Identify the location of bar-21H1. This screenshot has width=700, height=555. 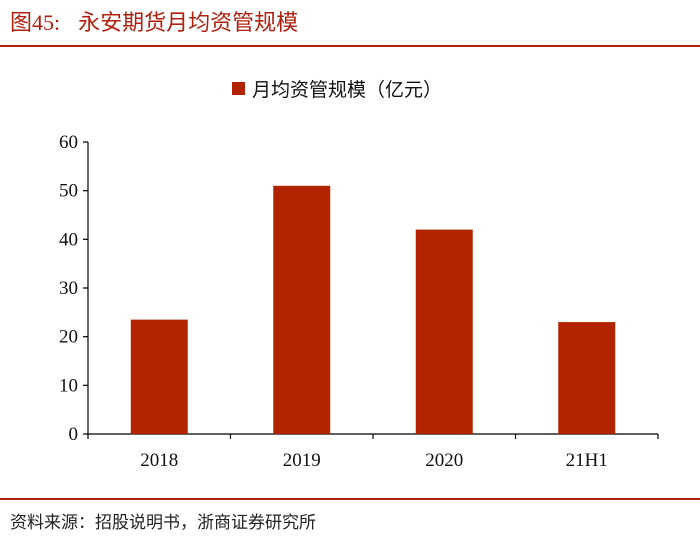
(587, 378).